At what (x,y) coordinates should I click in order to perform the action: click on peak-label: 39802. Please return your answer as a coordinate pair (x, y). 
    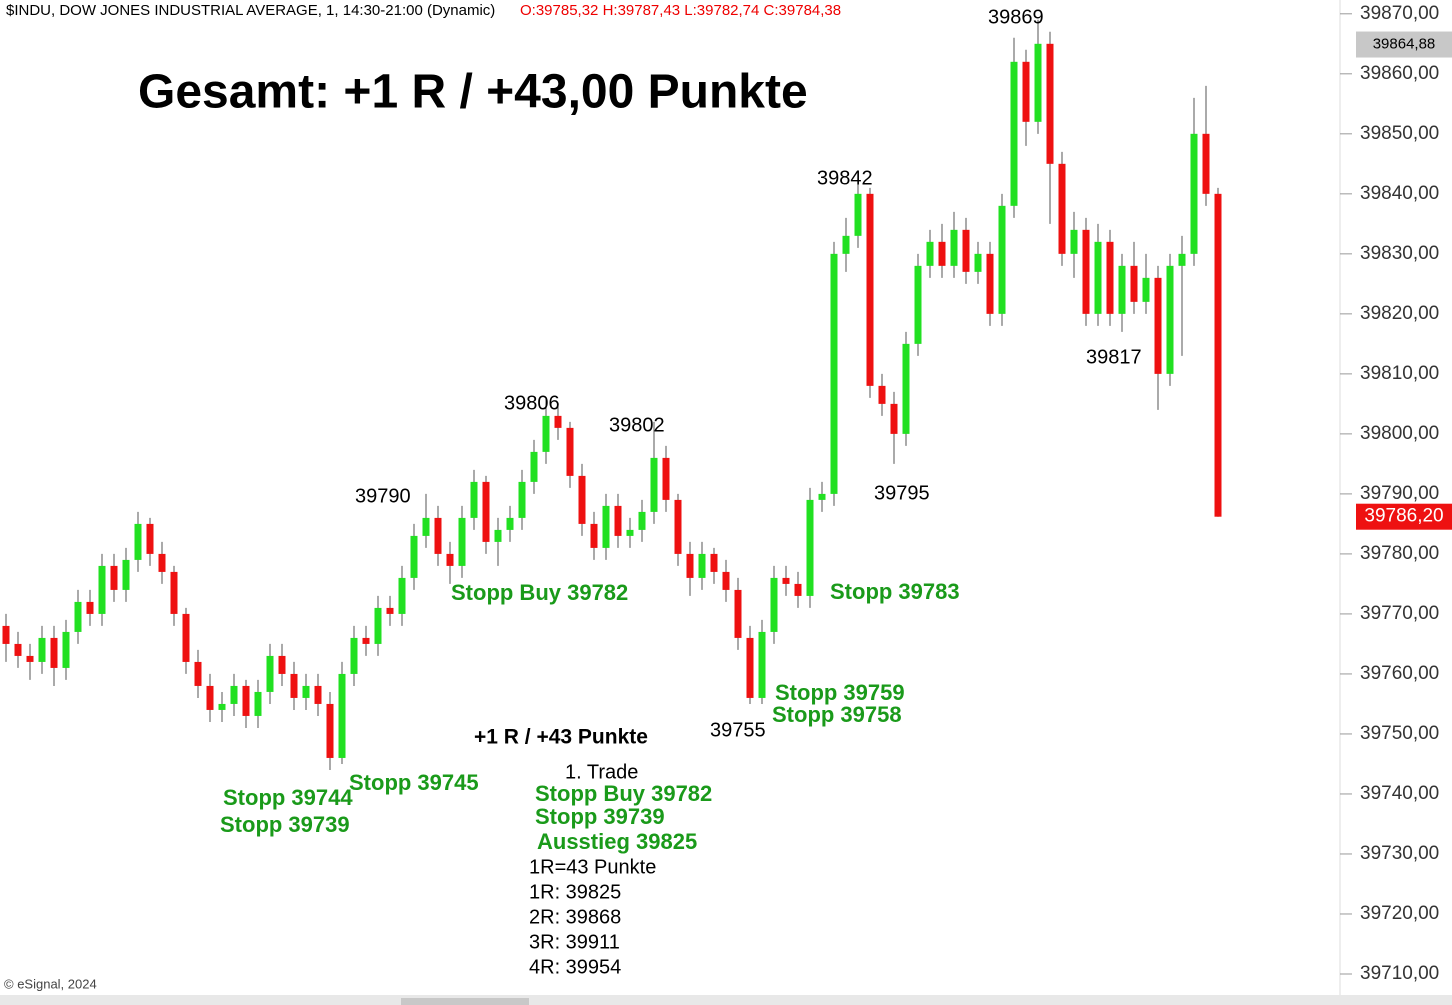
    Looking at the image, I should click on (637, 425).